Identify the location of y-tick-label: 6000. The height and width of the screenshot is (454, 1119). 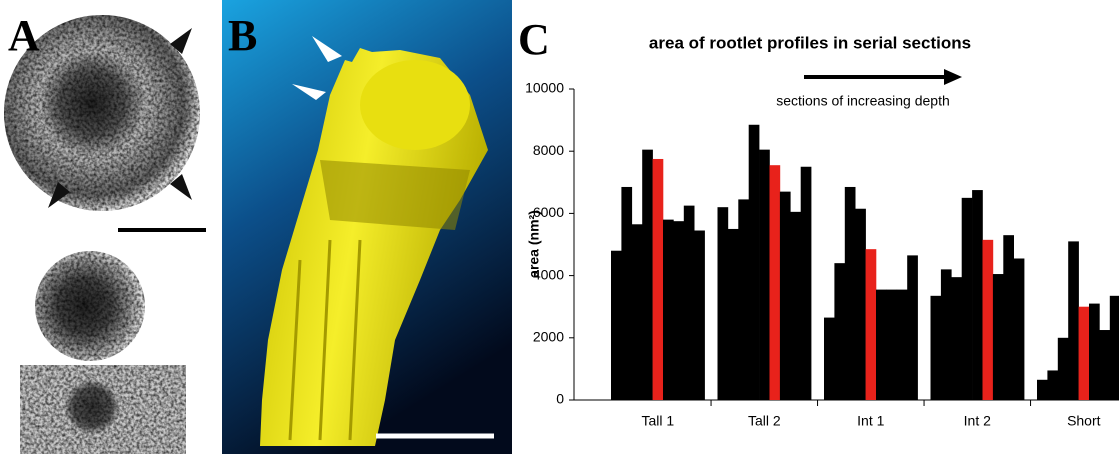
(548, 212).